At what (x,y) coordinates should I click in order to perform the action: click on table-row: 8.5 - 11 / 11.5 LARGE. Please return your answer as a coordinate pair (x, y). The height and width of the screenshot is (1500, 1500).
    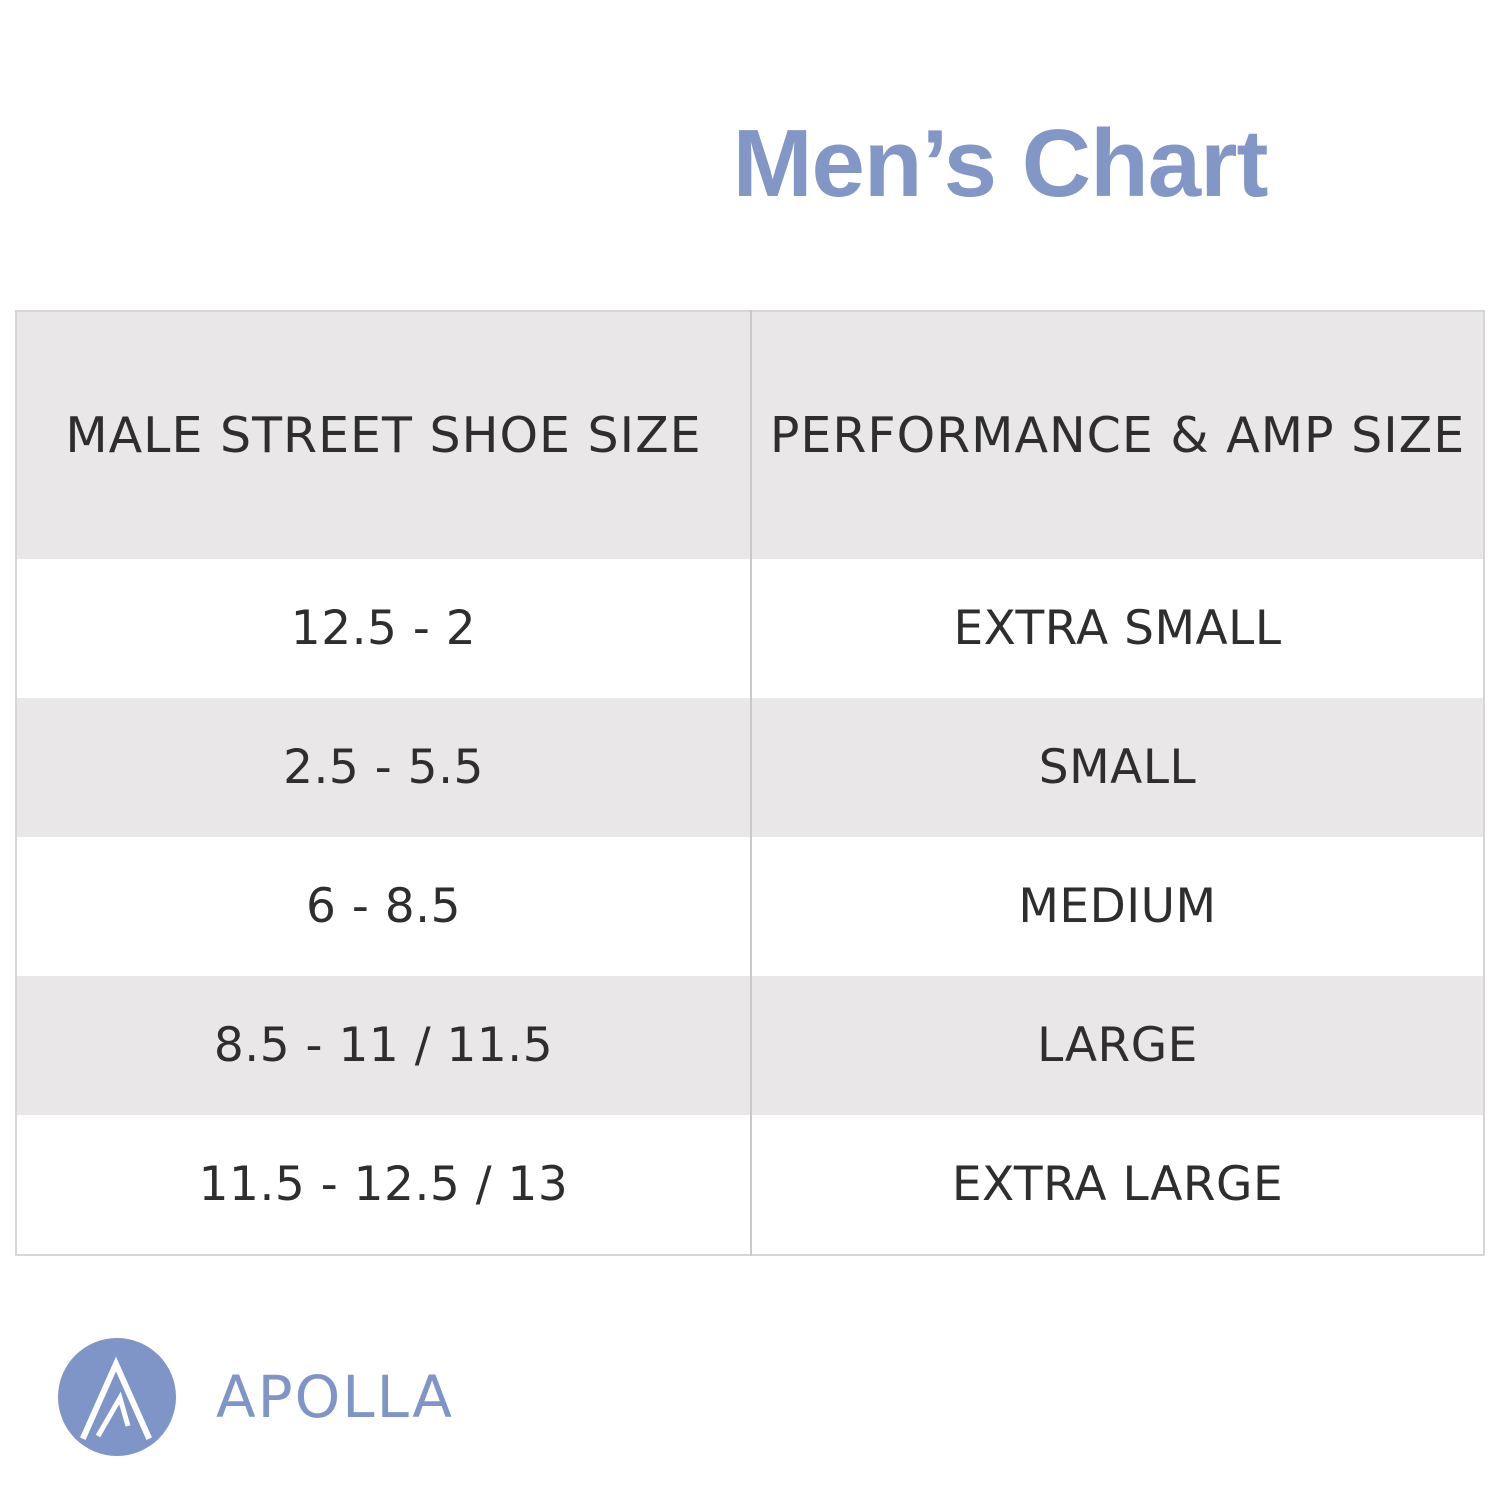
    Looking at the image, I should click on (750, 1045).